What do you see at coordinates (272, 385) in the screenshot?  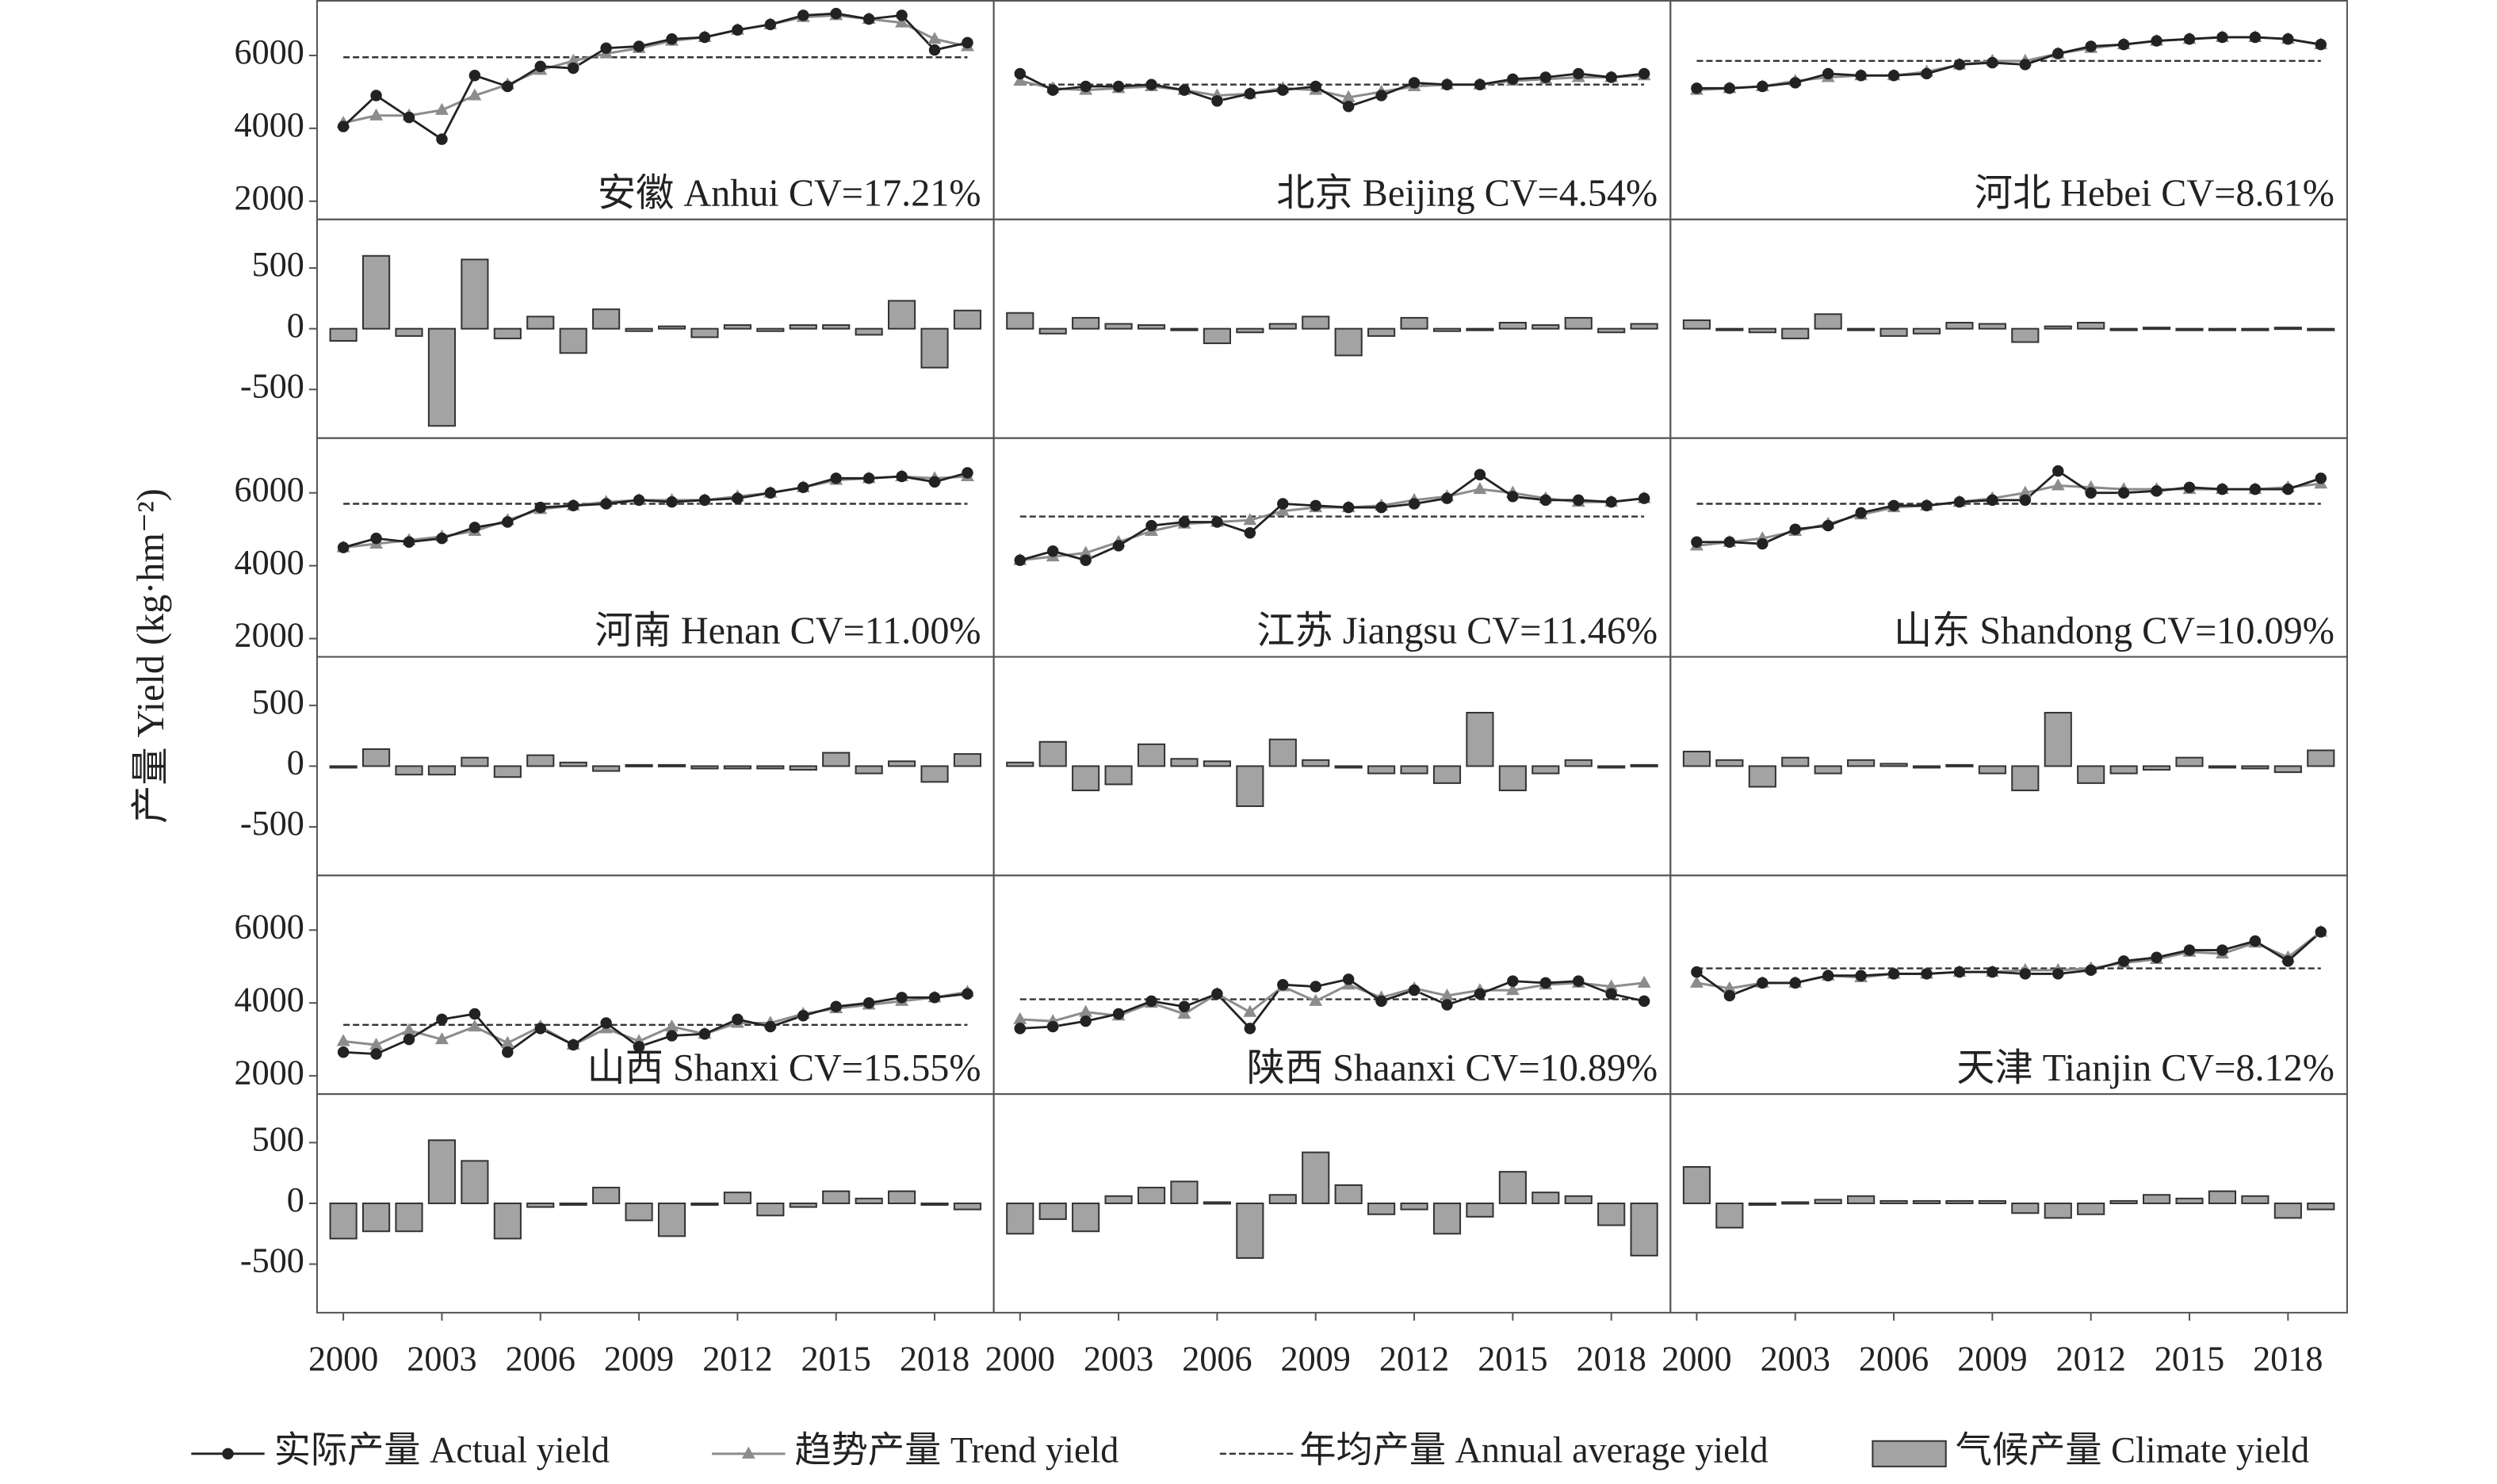 I see `y-tick-label: -500` at bounding box center [272, 385].